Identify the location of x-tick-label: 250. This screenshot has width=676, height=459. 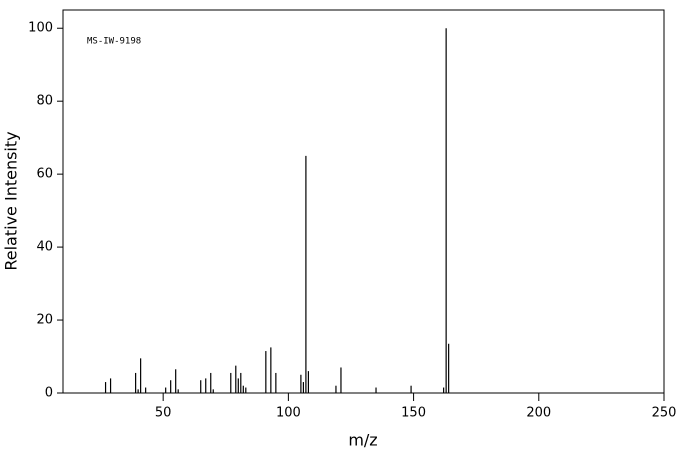
(664, 413).